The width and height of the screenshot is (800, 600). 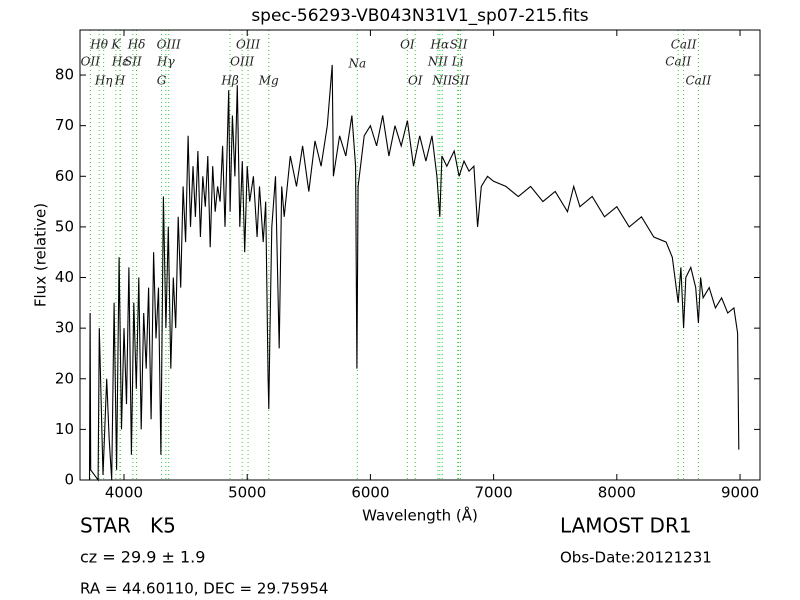 I want to click on y-axis-label: Flux (relative), so click(x=41, y=255).